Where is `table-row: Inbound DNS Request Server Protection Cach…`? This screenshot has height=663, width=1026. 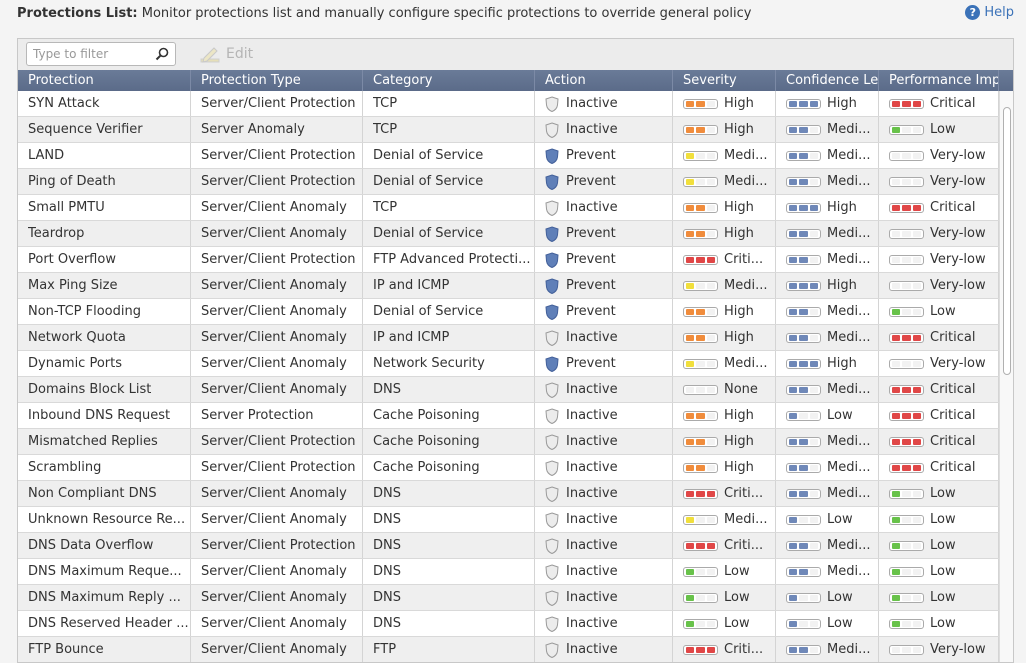
table-row: Inbound DNS Request Server Protection Cach… is located at coordinates (508, 416).